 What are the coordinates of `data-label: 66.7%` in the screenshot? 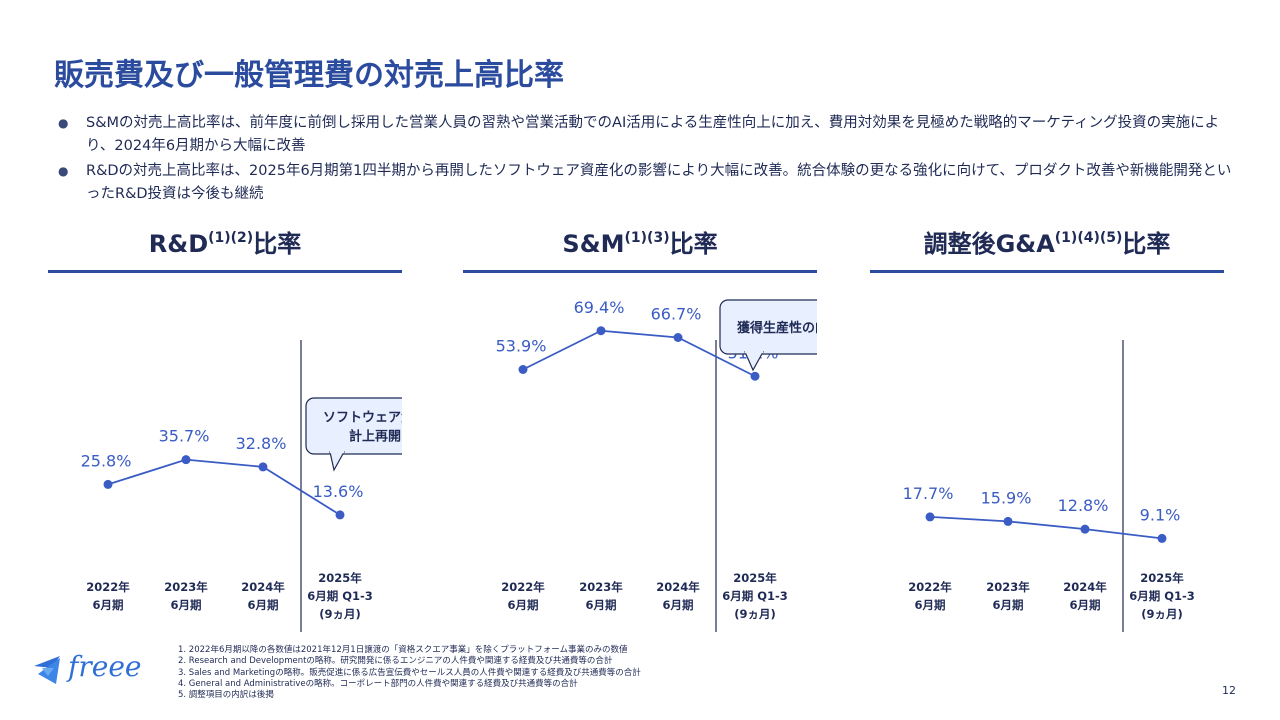 It's located at (676, 314).